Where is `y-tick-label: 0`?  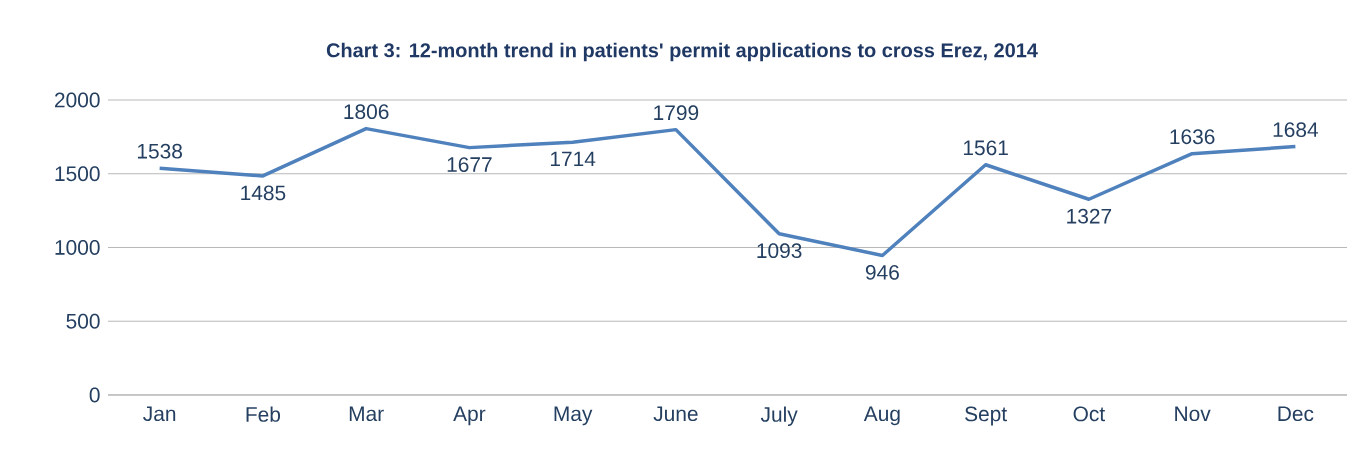 y-tick-label: 0 is located at coordinates (94, 395).